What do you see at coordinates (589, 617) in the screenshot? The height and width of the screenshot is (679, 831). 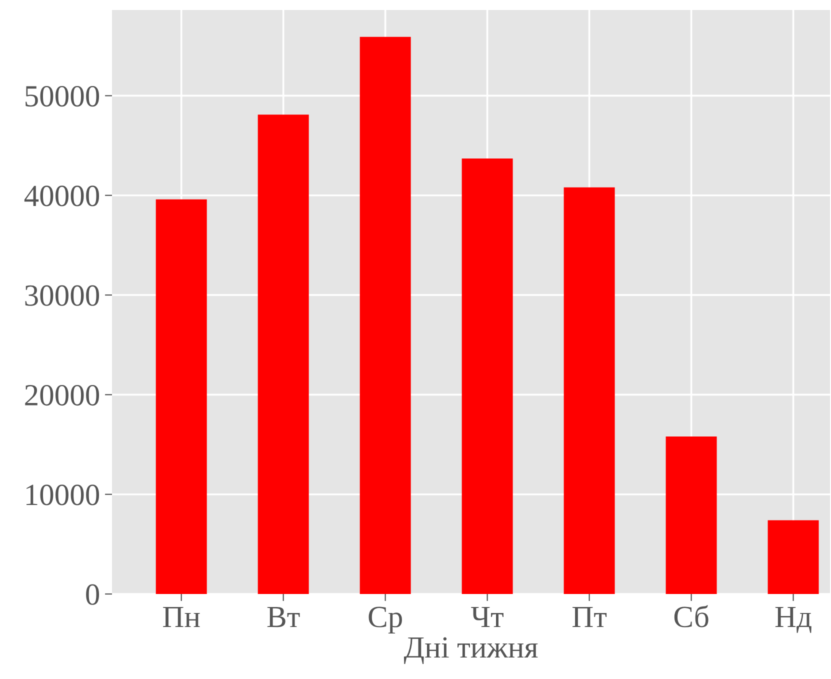 I see `x-tick-label: Пт` at bounding box center [589, 617].